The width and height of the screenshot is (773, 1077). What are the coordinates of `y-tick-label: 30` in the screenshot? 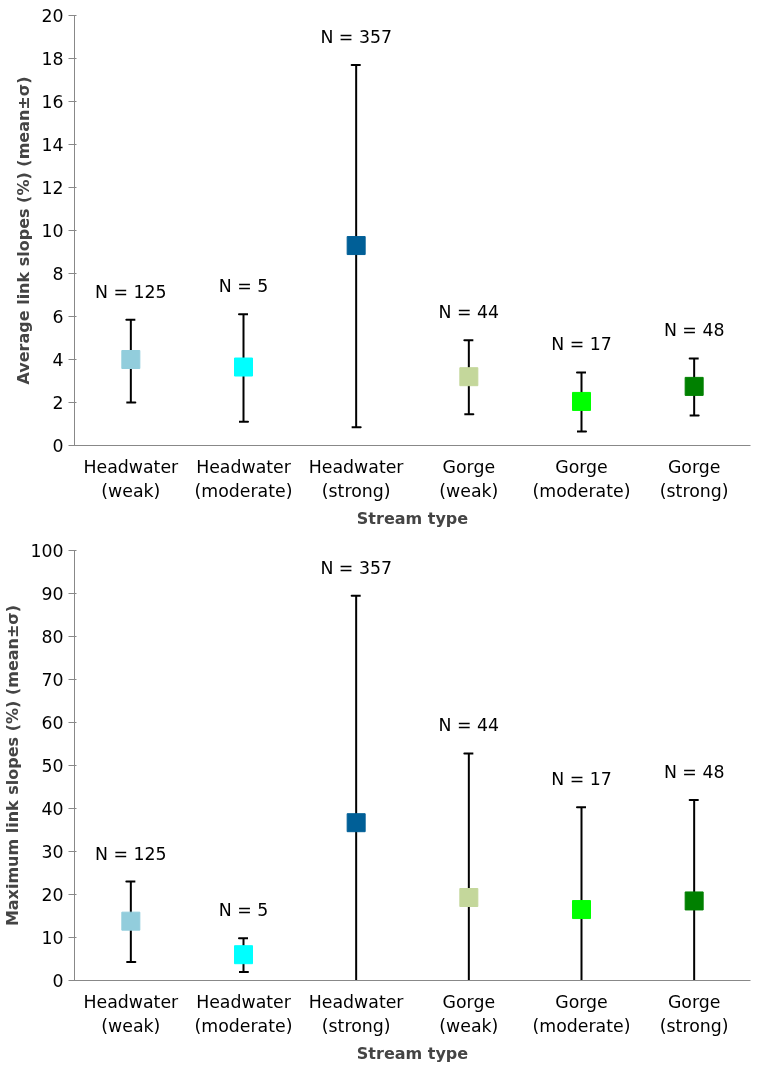 It's located at (52, 852).